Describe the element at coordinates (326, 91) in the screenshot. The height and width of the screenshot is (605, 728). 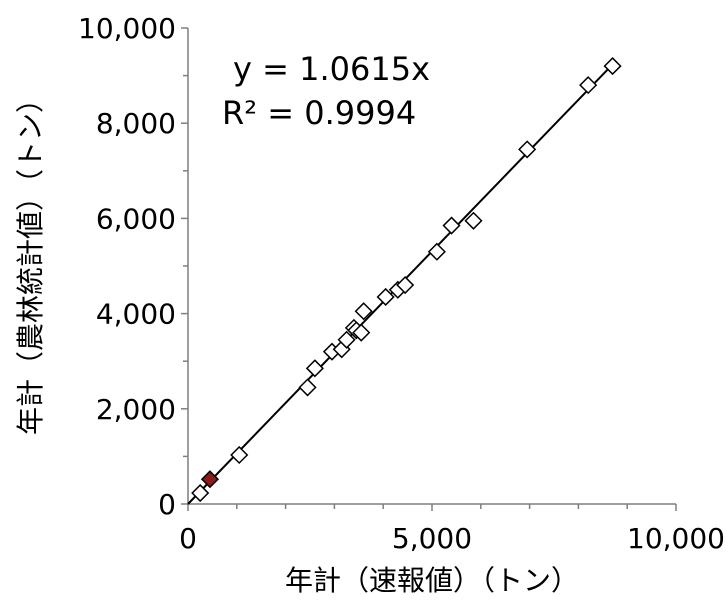
I see `annotation-layer: y = 1.0615x R² = 0.9994` at that location.